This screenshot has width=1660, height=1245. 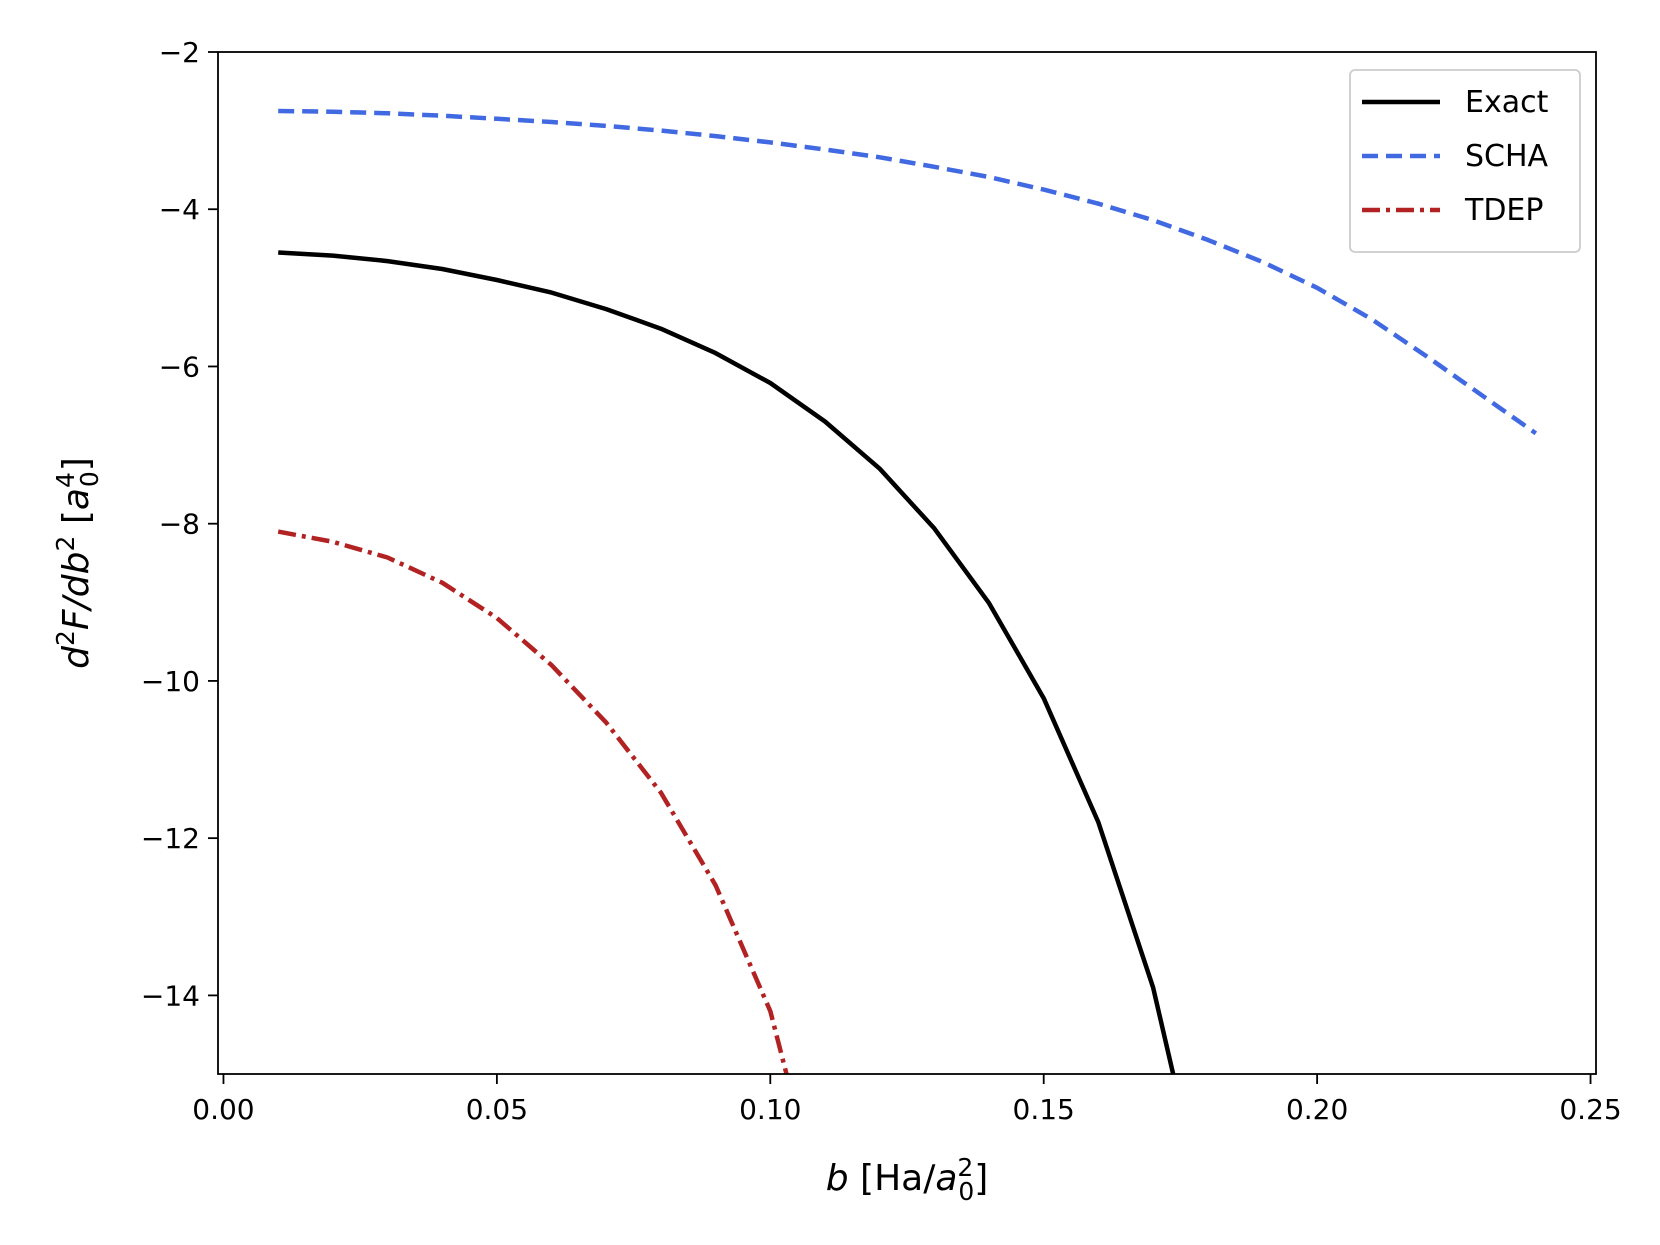 I want to click on x-tick-label: 0.20, so click(x=1317, y=1109).